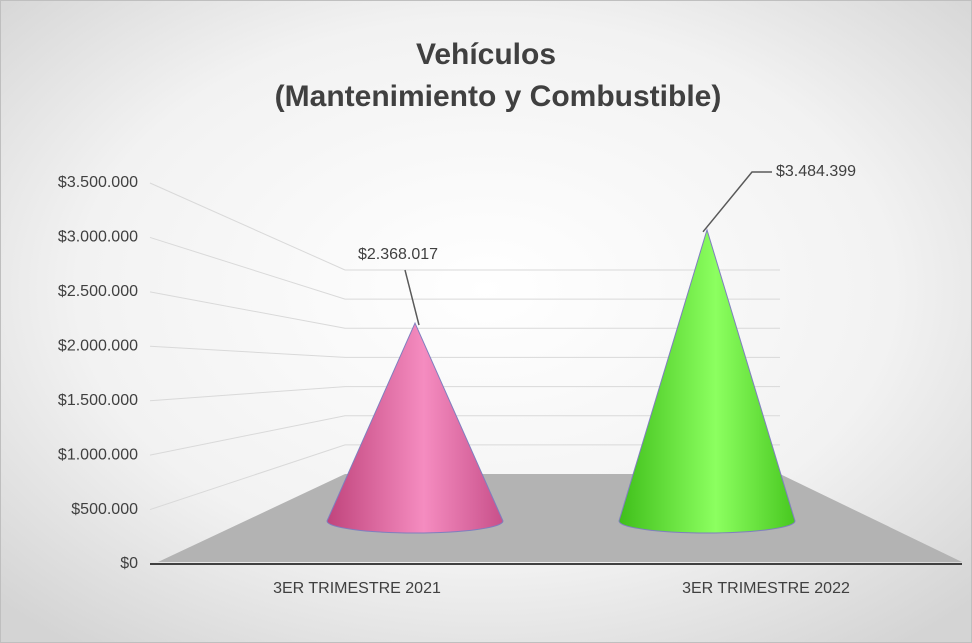 The image size is (972, 643). What do you see at coordinates (104, 509) in the screenshot?
I see `y-tick-label: $500.000` at bounding box center [104, 509].